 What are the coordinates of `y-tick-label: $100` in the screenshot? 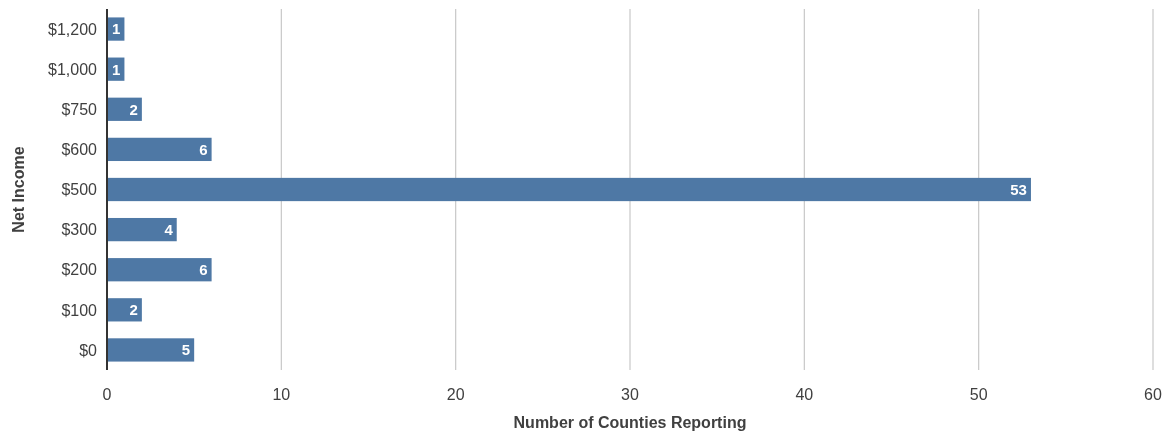 It's located at (79, 310).